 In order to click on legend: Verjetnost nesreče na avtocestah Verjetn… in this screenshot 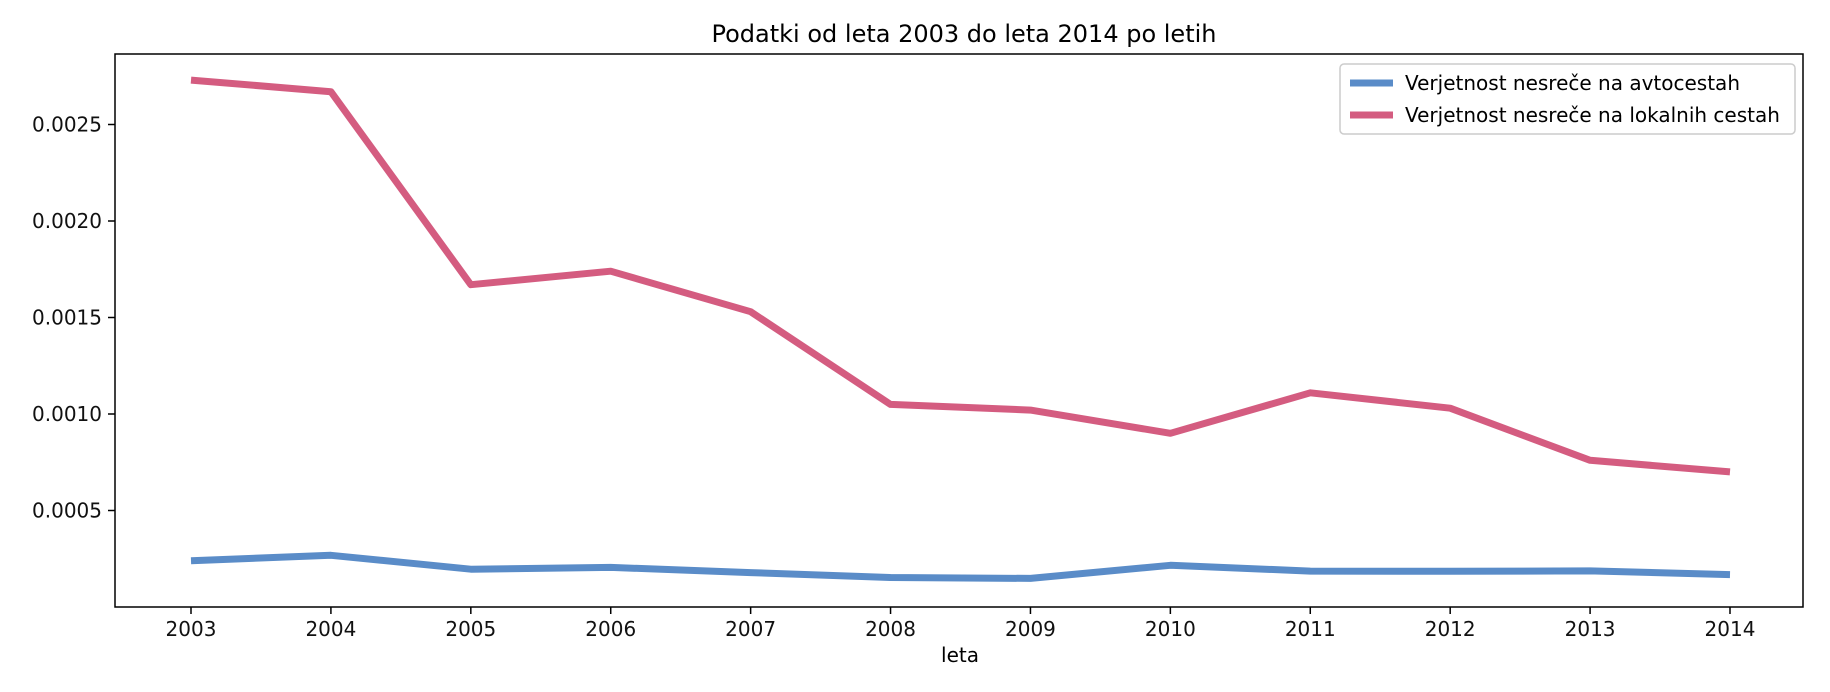, I will do `click(1567, 99)`.